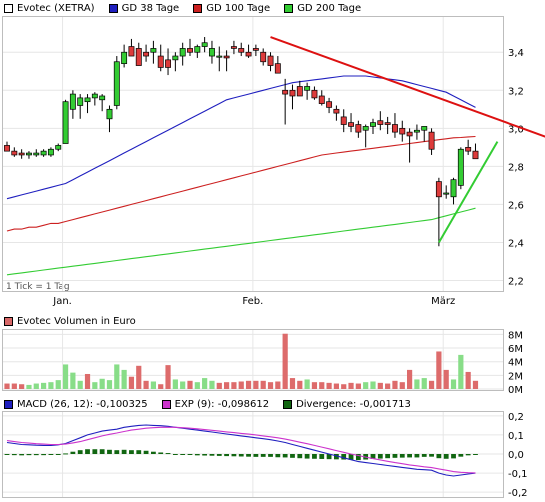  Describe the element at coordinates (516, 167) in the screenshot. I see `price-axis-label: 2,8` at that location.